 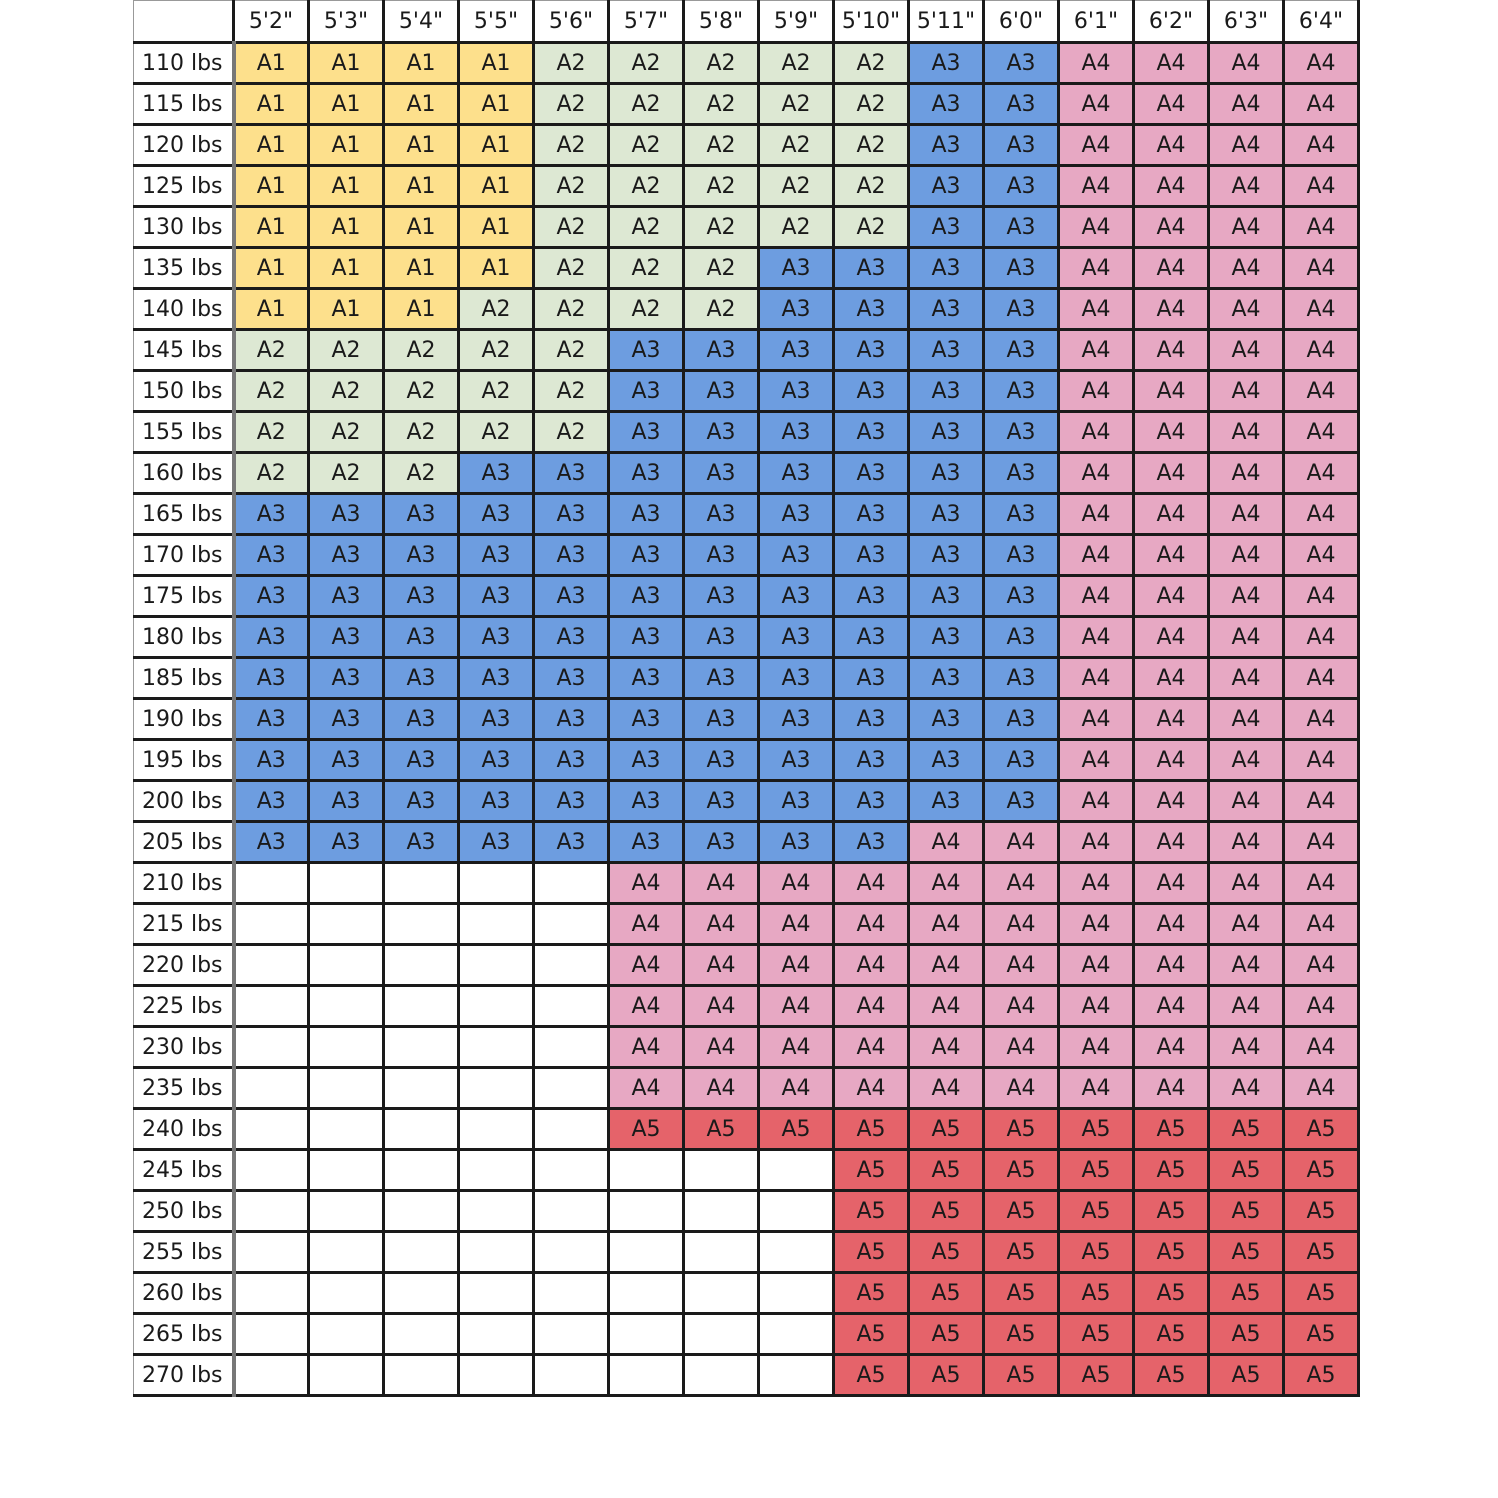 What do you see at coordinates (746, 1293) in the screenshot?
I see `weight-row: 260 lbs A5 A5 A5 A5 A5 A5 A5` at bounding box center [746, 1293].